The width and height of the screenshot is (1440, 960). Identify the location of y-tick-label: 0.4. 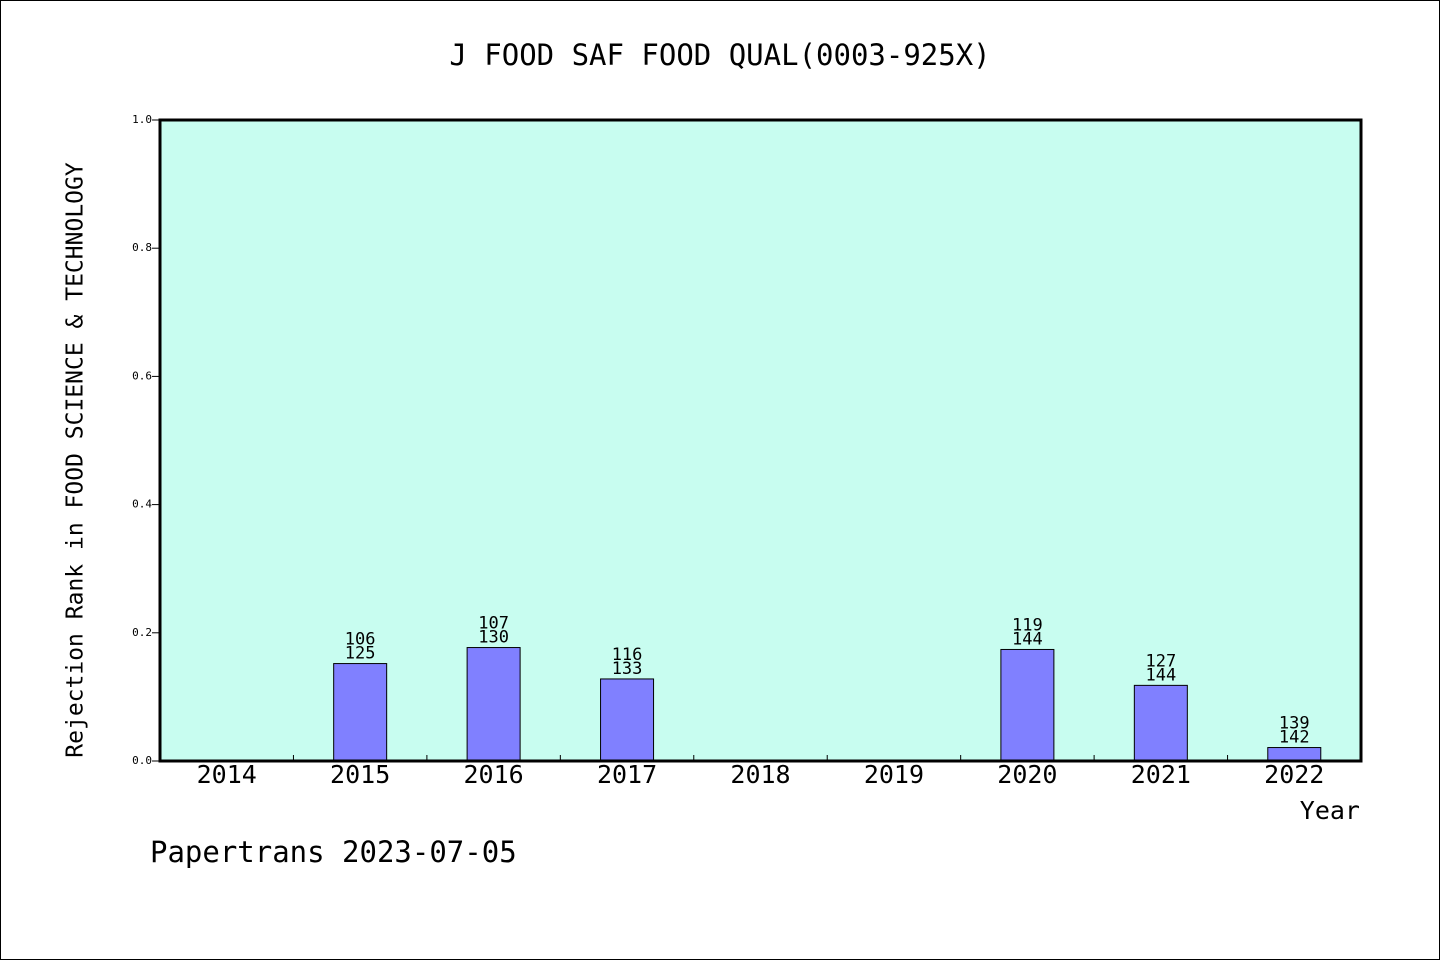
(142, 504).